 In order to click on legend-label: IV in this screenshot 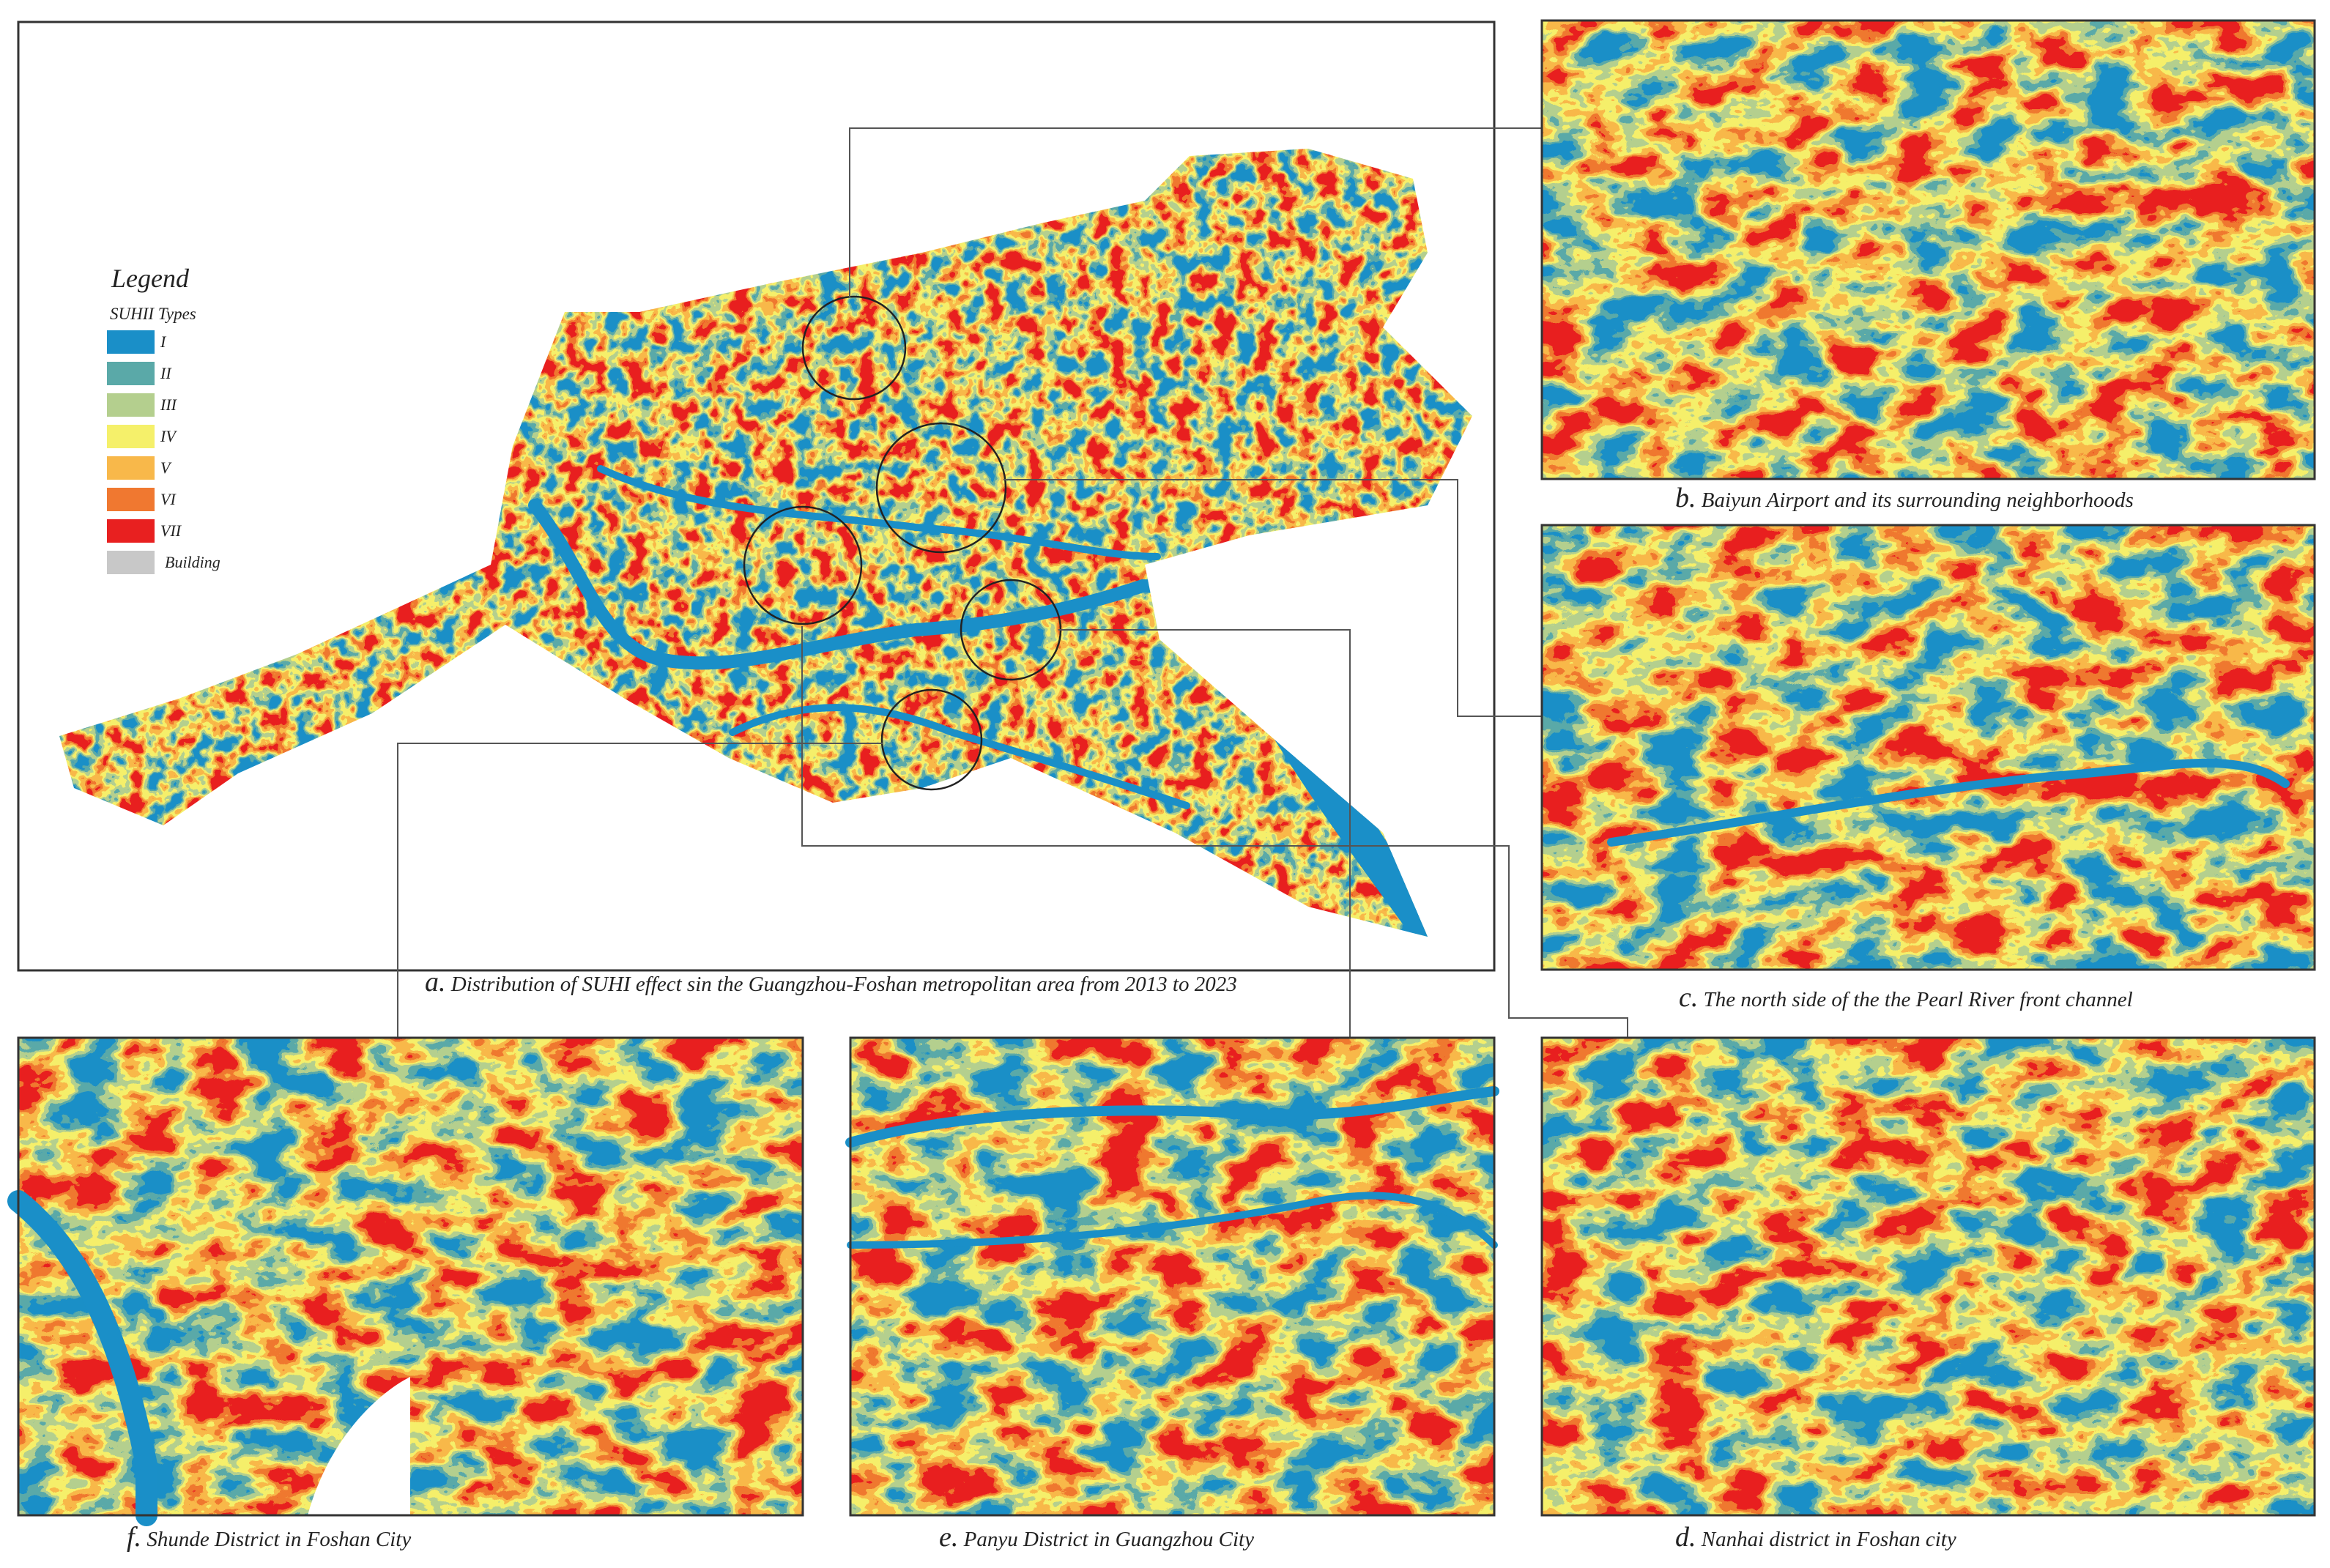, I will do `click(168, 436)`.